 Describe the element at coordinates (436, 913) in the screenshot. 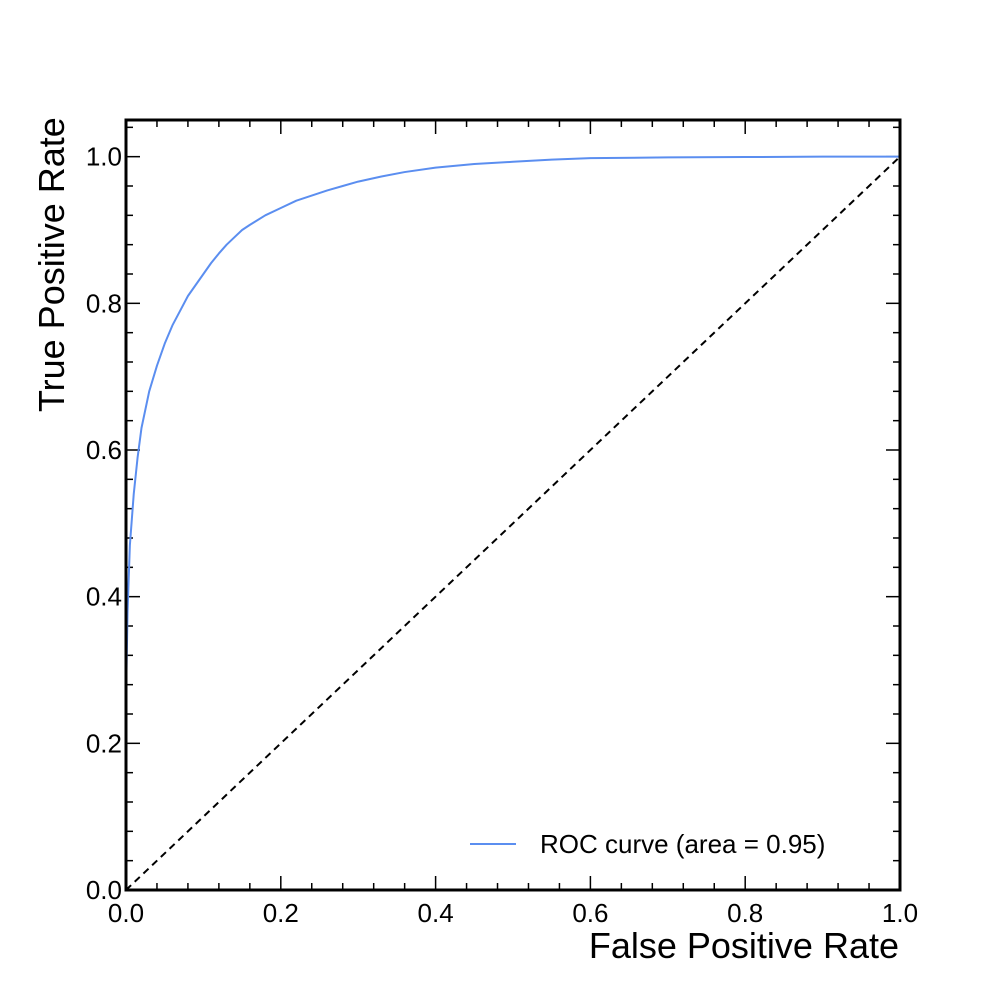

I see `x-tick-label: 0.4` at that location.